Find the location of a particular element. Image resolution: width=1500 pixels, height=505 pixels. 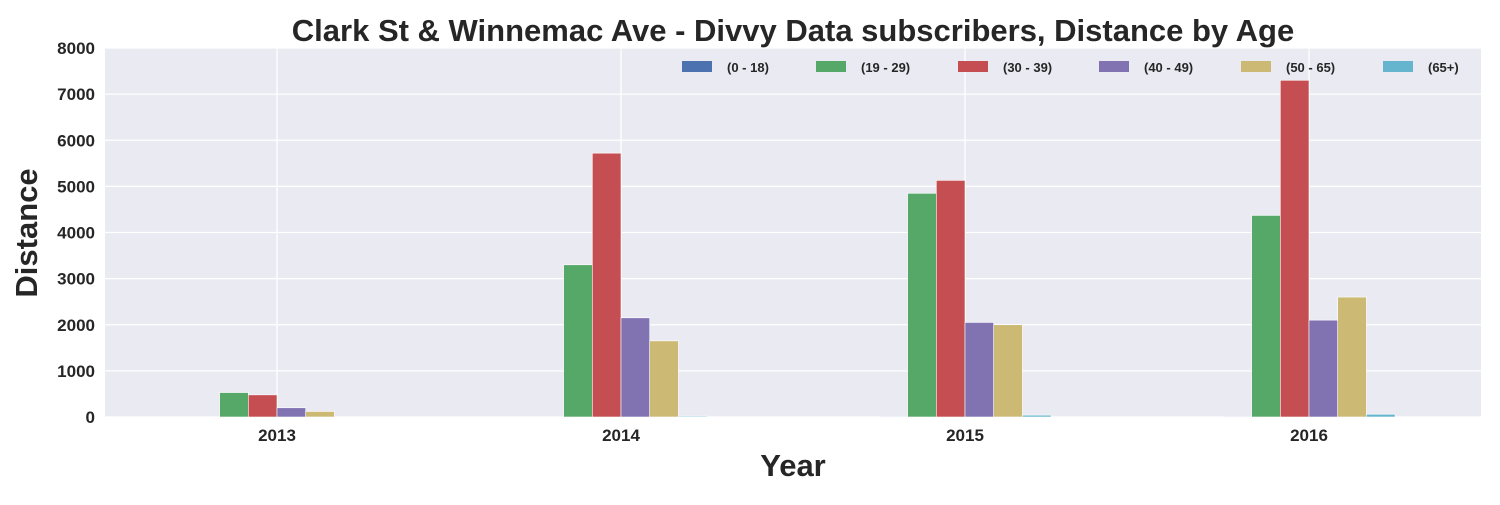

bar-30-39-2013 is located at coordinates (263, 406).